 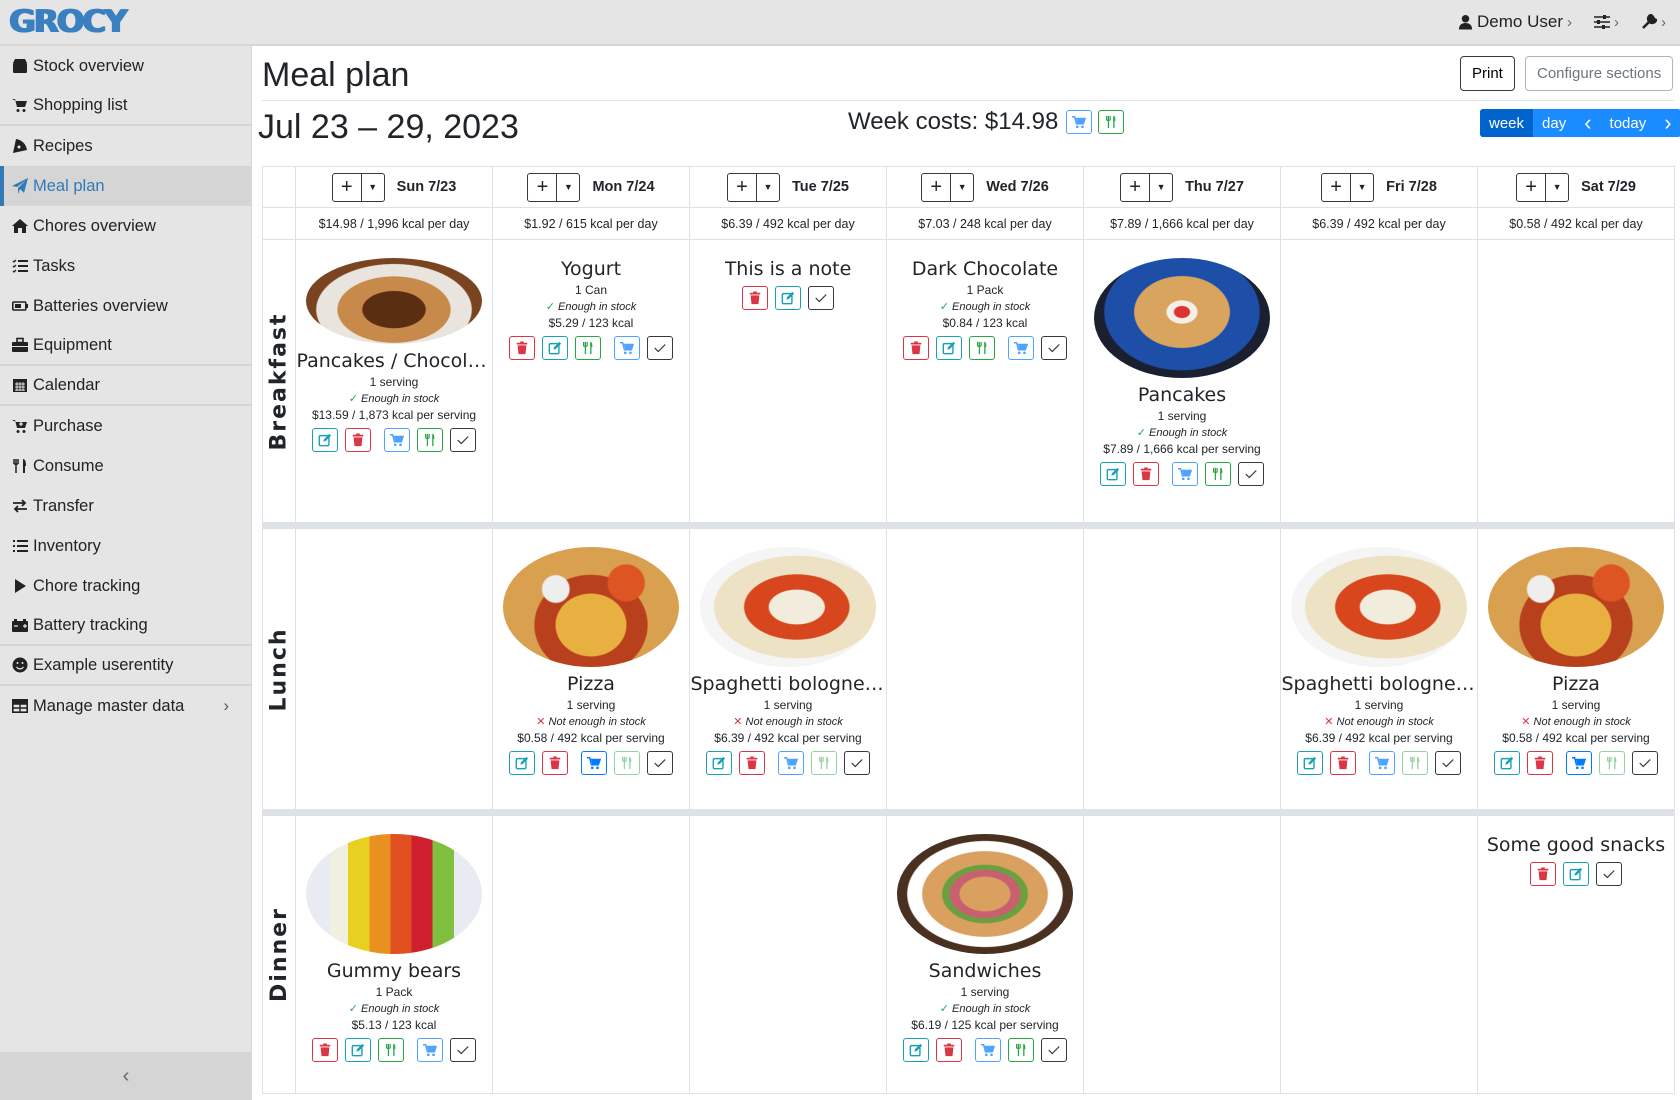 I want to click on sidebar-item-purchase: Purchase, so click(x=125, y=426).